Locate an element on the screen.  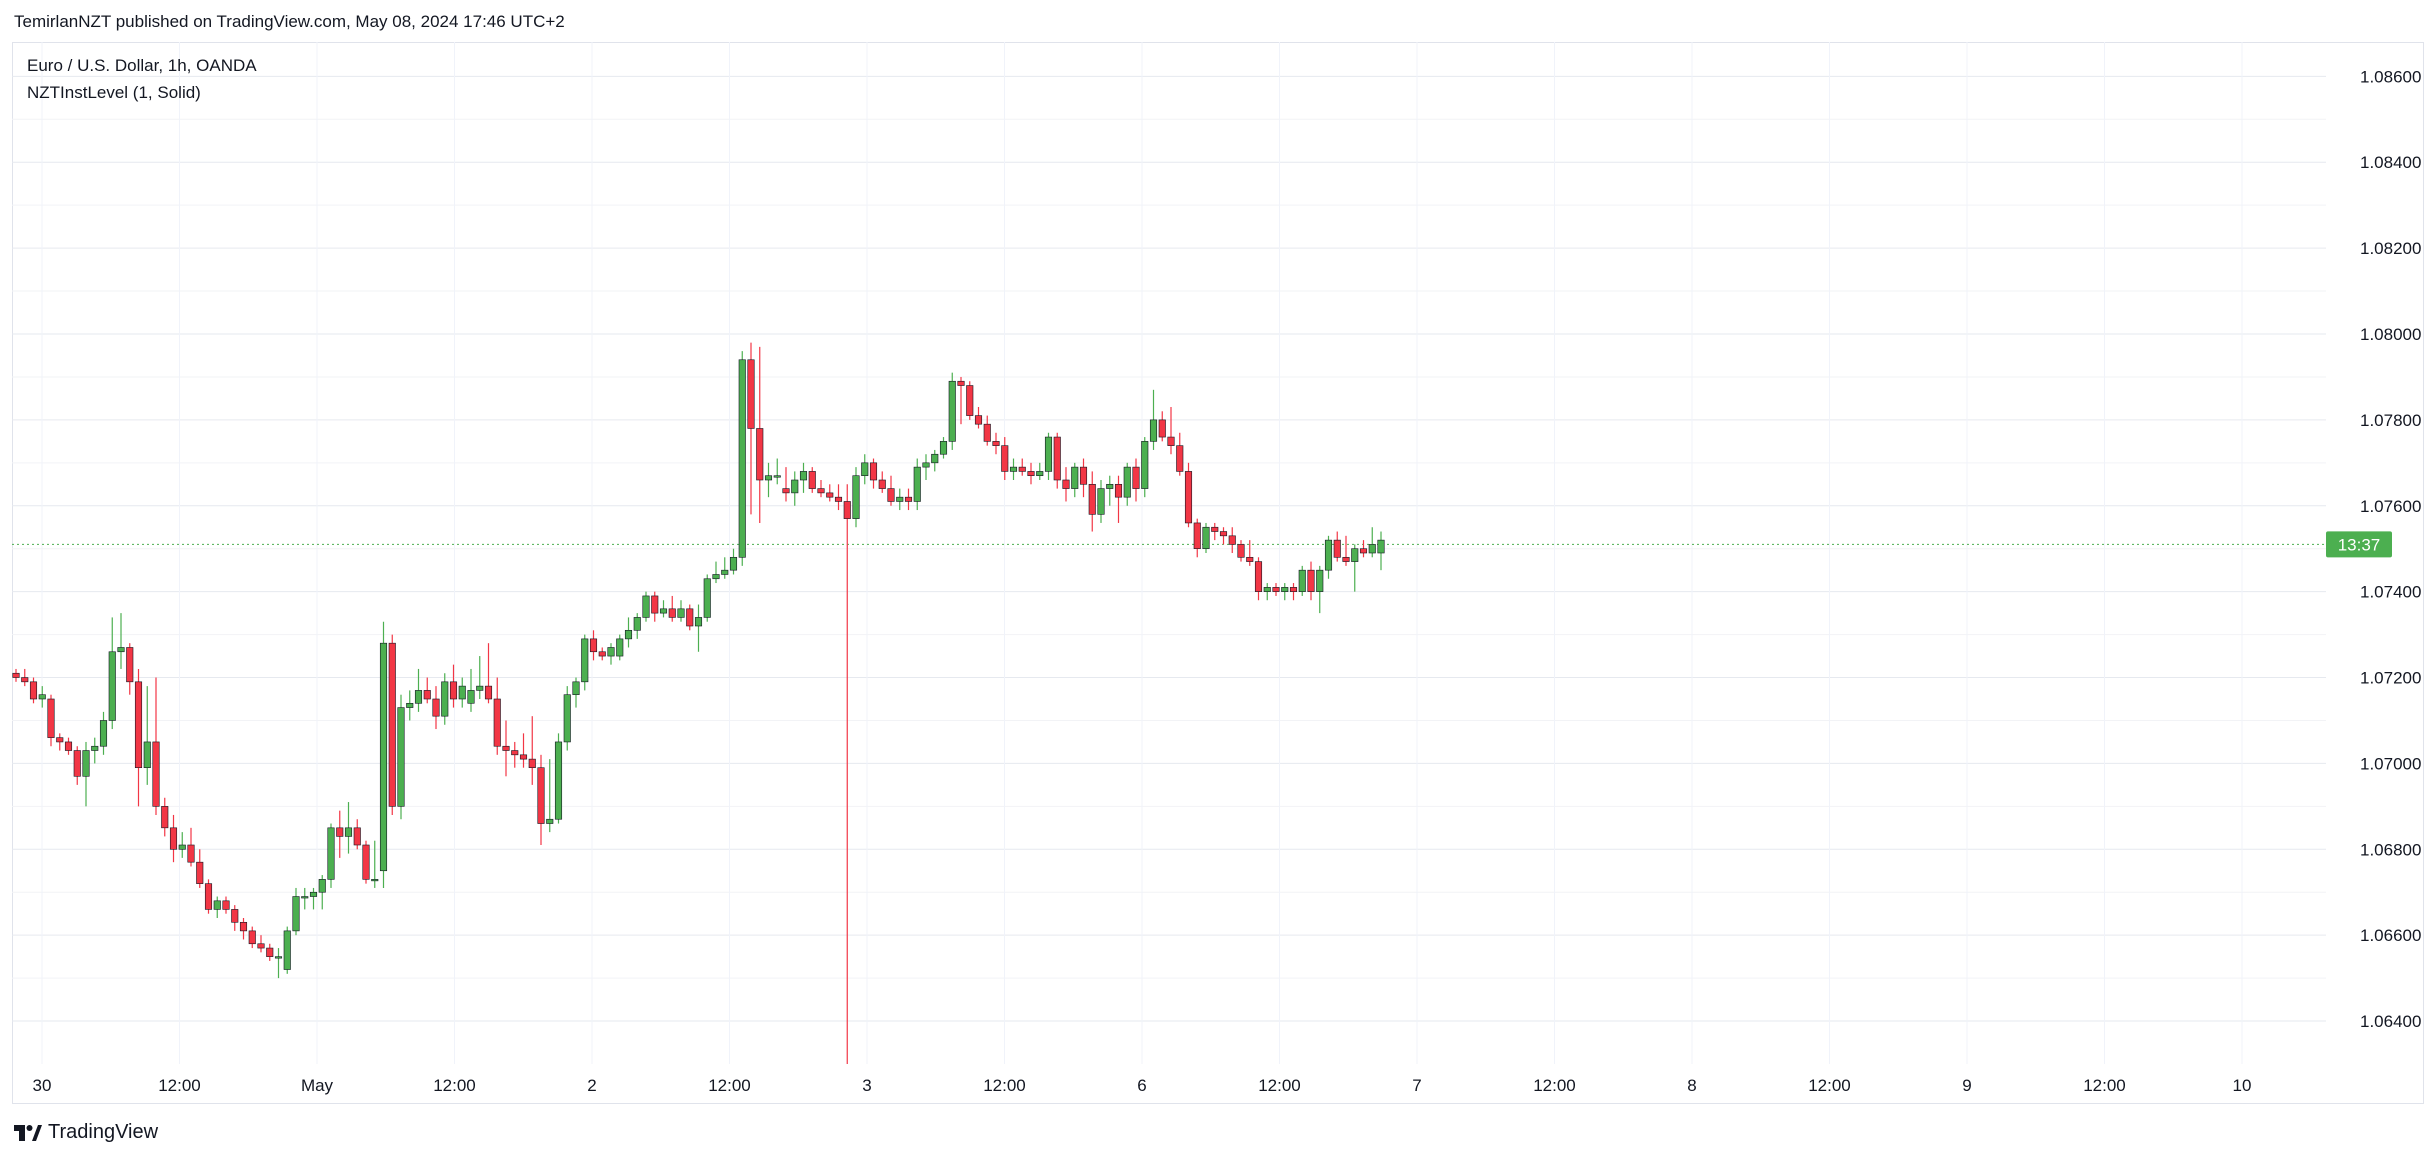
indicator-title: NZTInstLevel (1, Solid) is located at coordinates (114, 92).